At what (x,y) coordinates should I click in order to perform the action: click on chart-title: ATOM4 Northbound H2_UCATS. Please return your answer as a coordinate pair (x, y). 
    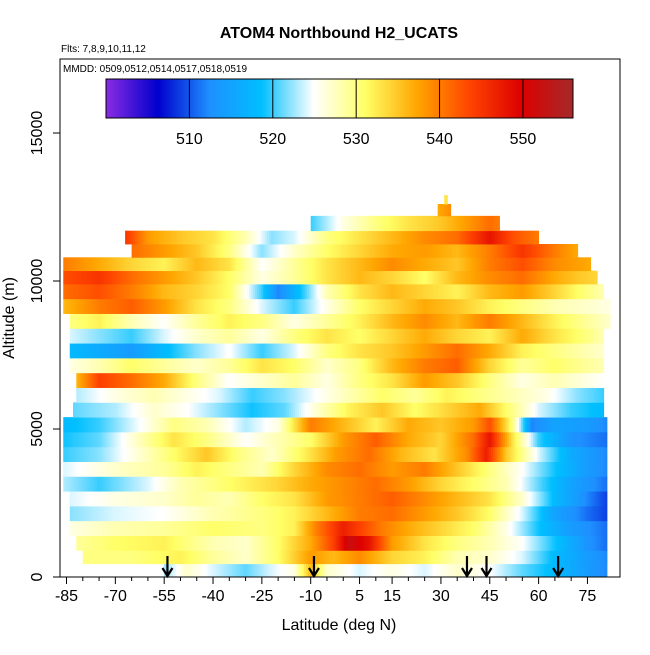
    Looking at the image, I should click on (339, 33).